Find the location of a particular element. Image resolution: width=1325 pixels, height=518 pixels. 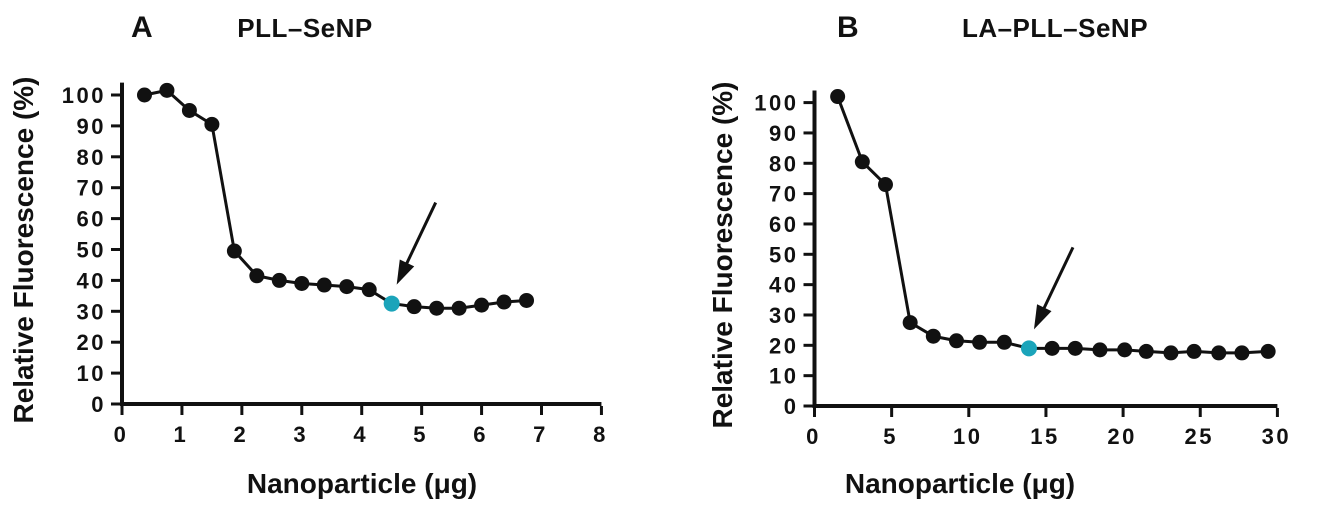

panel-b-x-axis-label: Nanoparticle (μg) is located at coordinates (960, 483).